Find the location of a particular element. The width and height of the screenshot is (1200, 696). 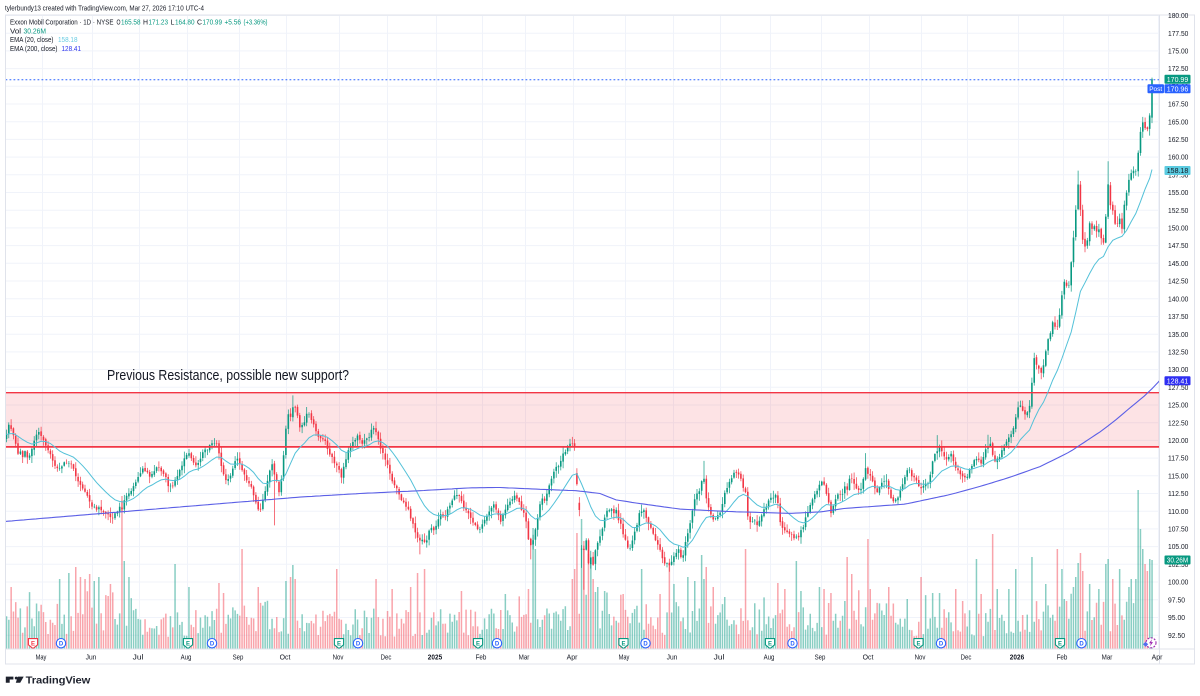

svg-text: 150.00 is located at coordinates (1178, 228).